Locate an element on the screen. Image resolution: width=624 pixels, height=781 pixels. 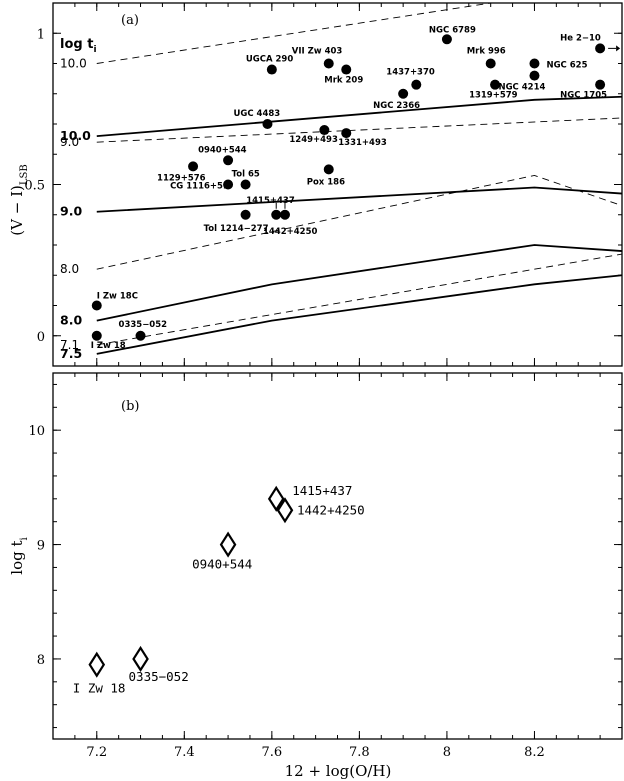
x-tick-label: 7.8 is located at coordinates (359, 752).